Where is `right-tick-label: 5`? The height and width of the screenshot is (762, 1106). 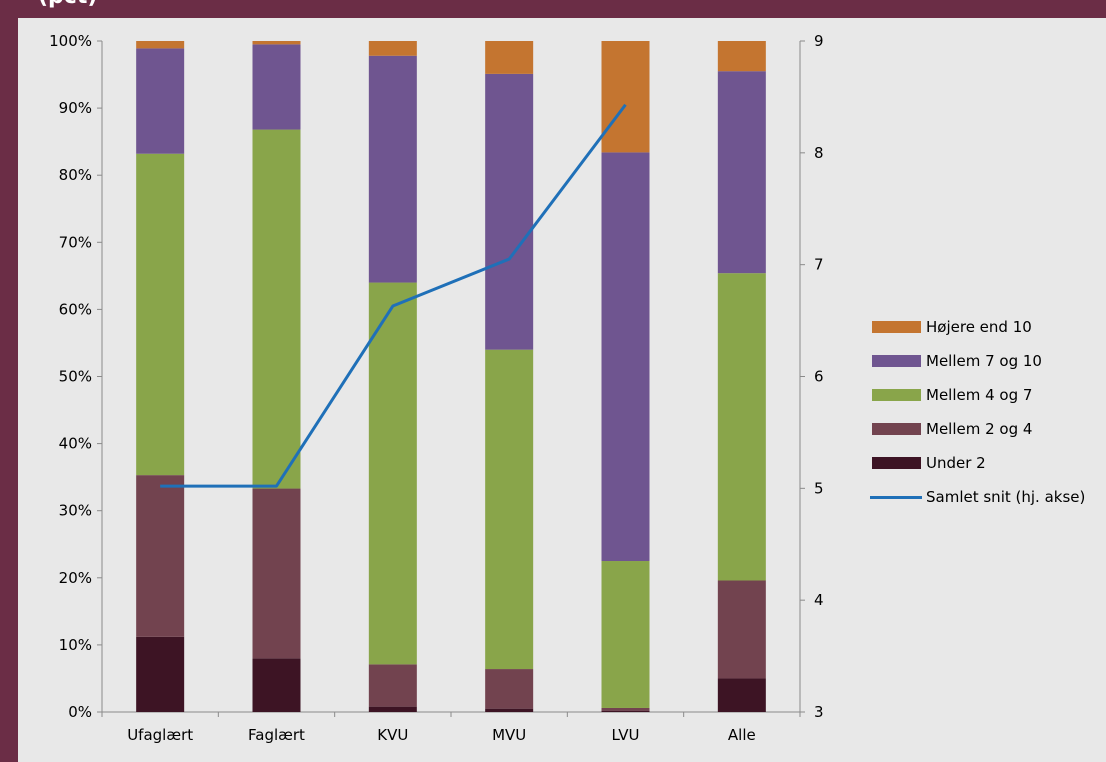
right-tick-label: 5 is located at coordinates (819, 488).